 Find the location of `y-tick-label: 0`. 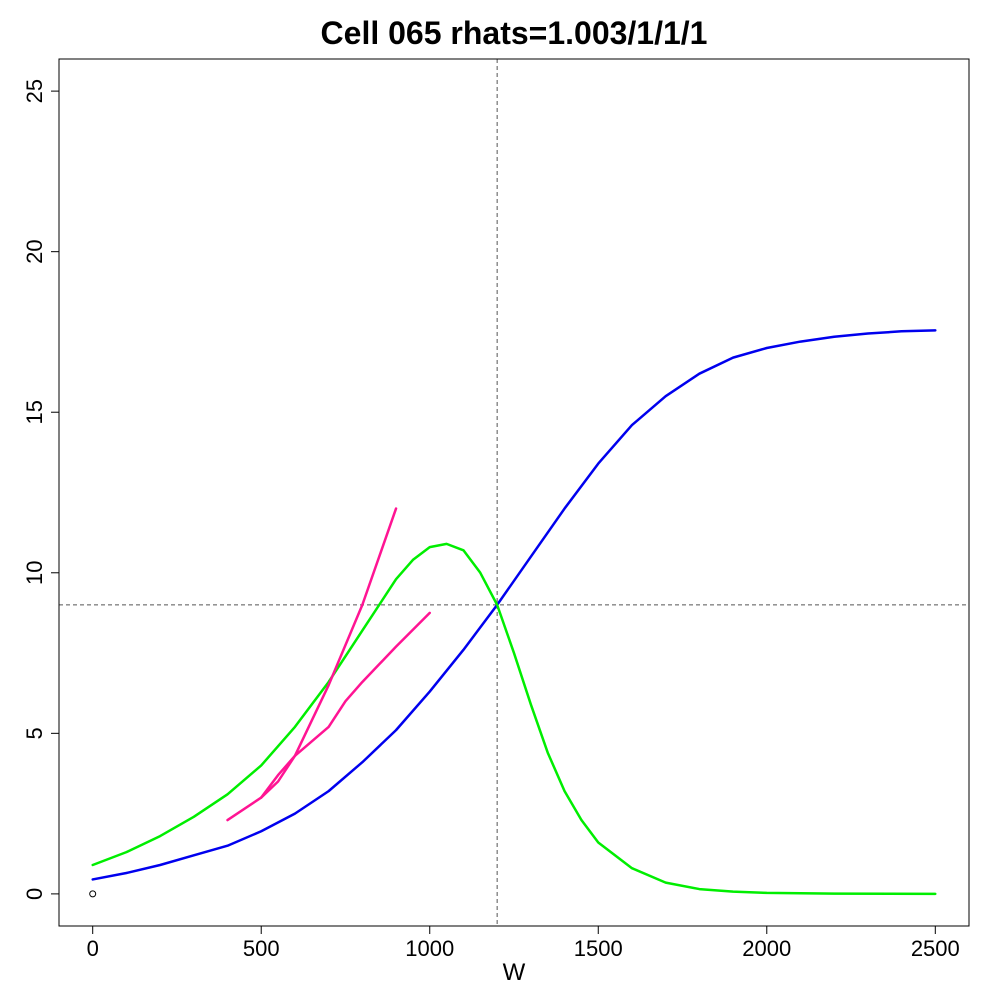

y-tick-label: 0 is located at coordinates (34, 894).